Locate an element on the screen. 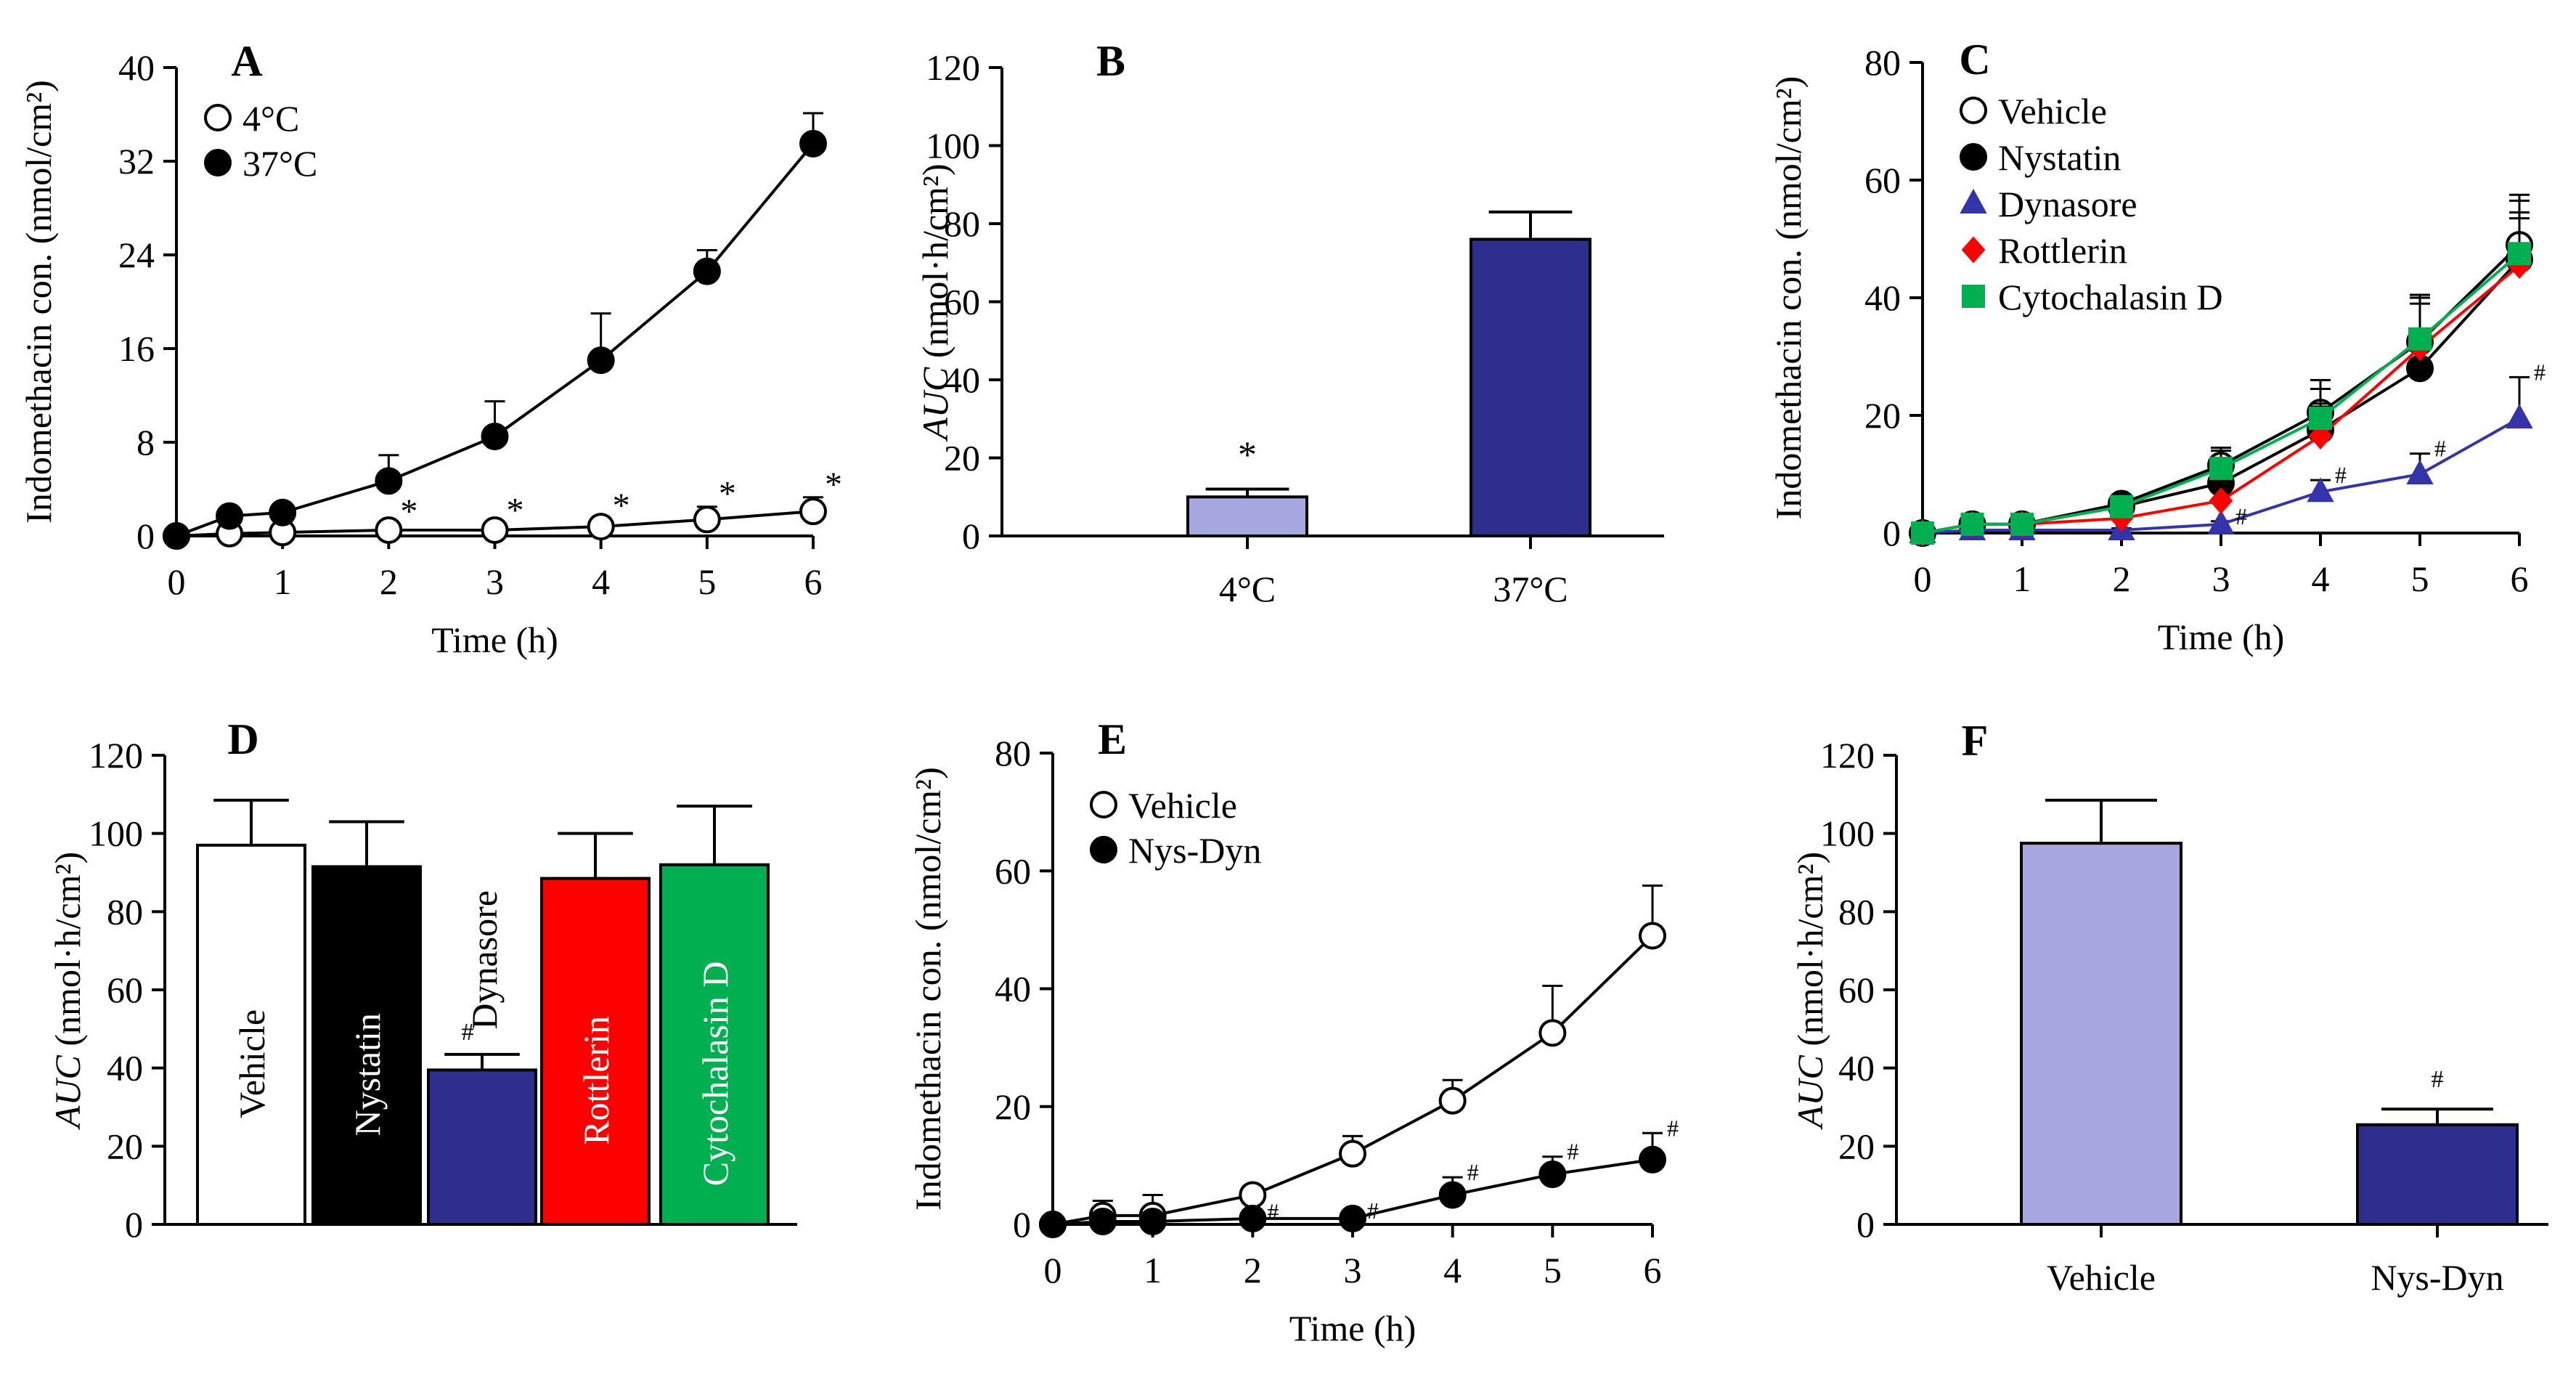  bar-label: Vehicle is located at coordinates (252, 1063).